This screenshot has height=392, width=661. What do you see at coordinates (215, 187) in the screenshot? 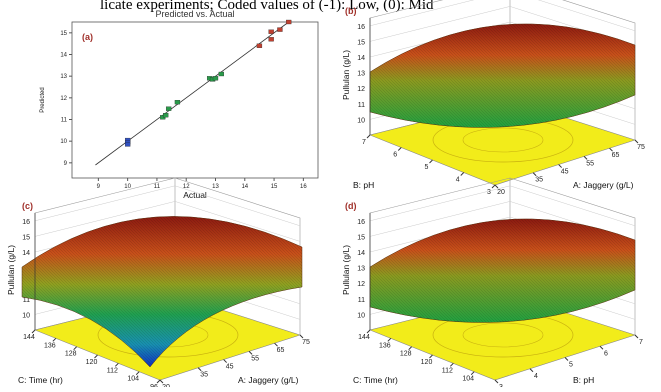
I see `x-tick-label: 13` at bounding box center [215, 187].